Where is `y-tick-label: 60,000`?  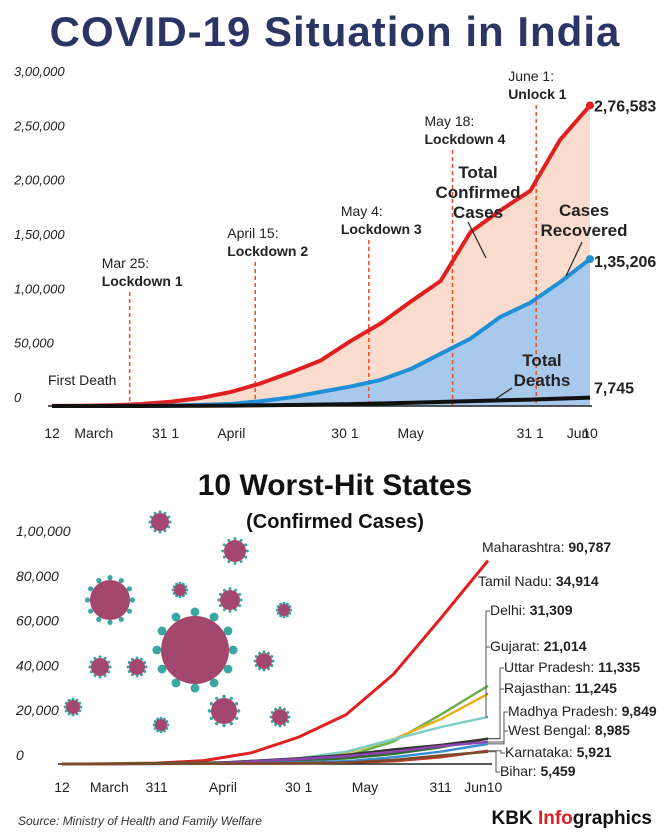 y-tick-label: 60,000 is located at coordinates (37, 621).